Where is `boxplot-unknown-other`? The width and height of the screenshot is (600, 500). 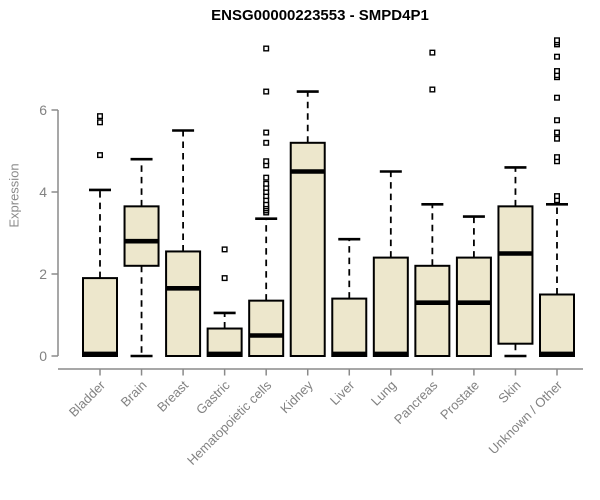 boxplot-unknown-other is located at coordinates (557, 197).